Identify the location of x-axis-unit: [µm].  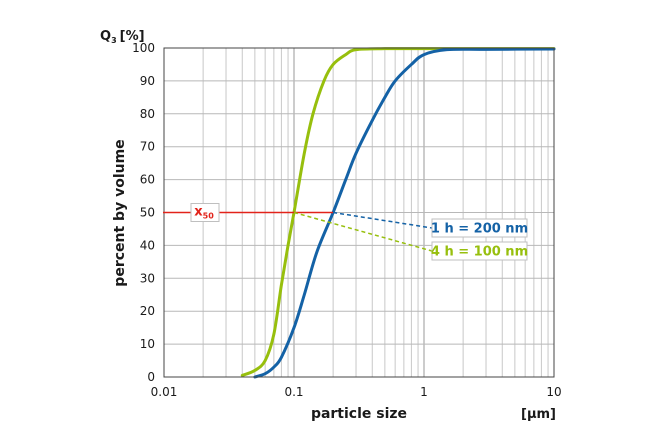
(538, 414).